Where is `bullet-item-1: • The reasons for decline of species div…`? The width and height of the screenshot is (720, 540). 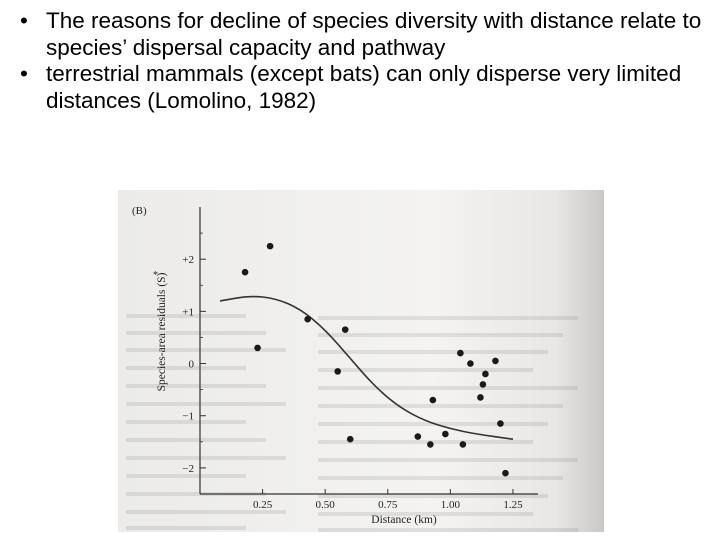
bullet-item-1: • The reasons for decline of species div… is located at coordinates (363, 34).